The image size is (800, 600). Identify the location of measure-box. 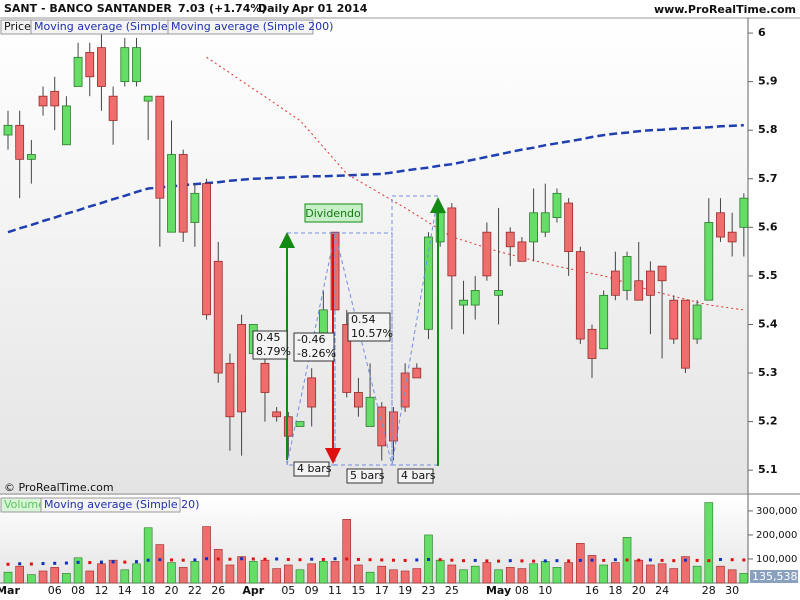
(415, 330).